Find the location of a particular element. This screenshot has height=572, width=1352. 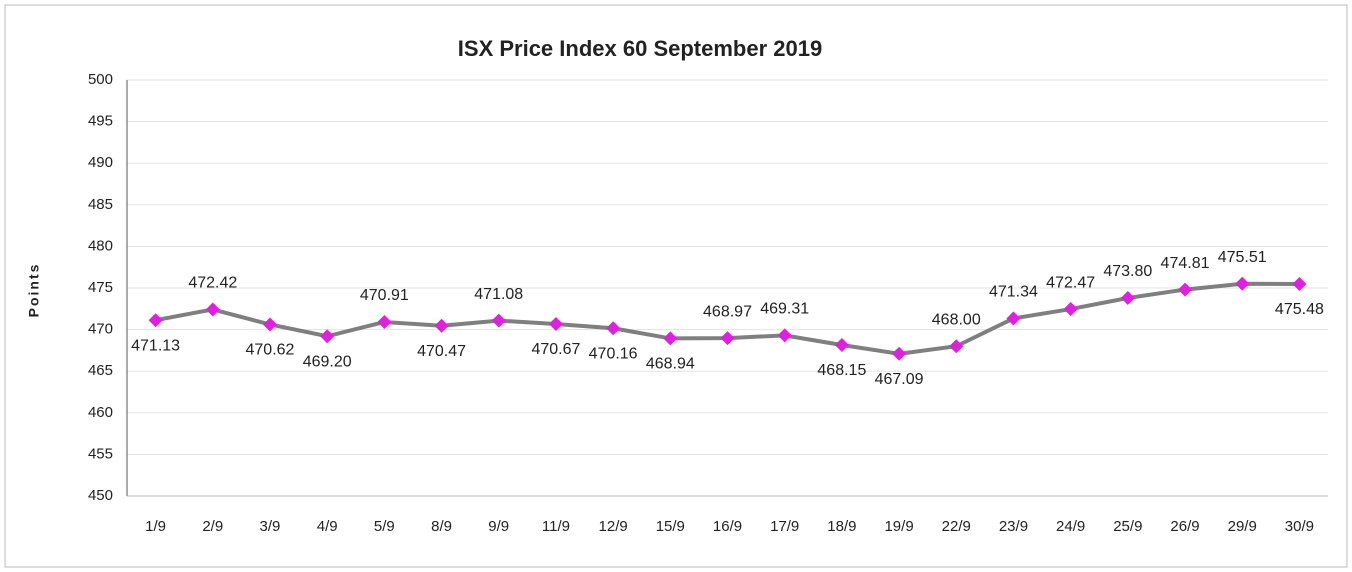

data-label: 473.80 is located at coordinates (1127, 271).